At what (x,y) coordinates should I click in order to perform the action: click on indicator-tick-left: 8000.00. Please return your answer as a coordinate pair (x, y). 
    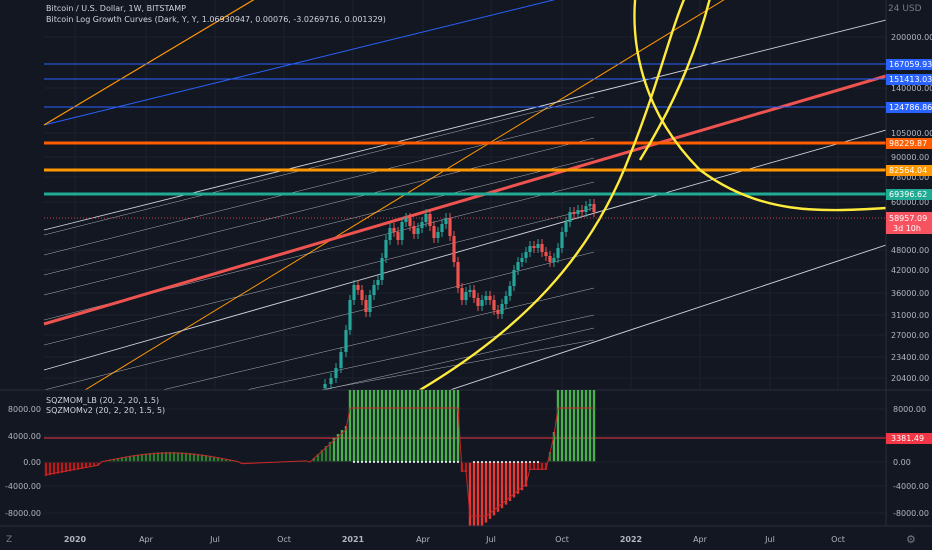
    Looking at the image, I should click on (24, 409).